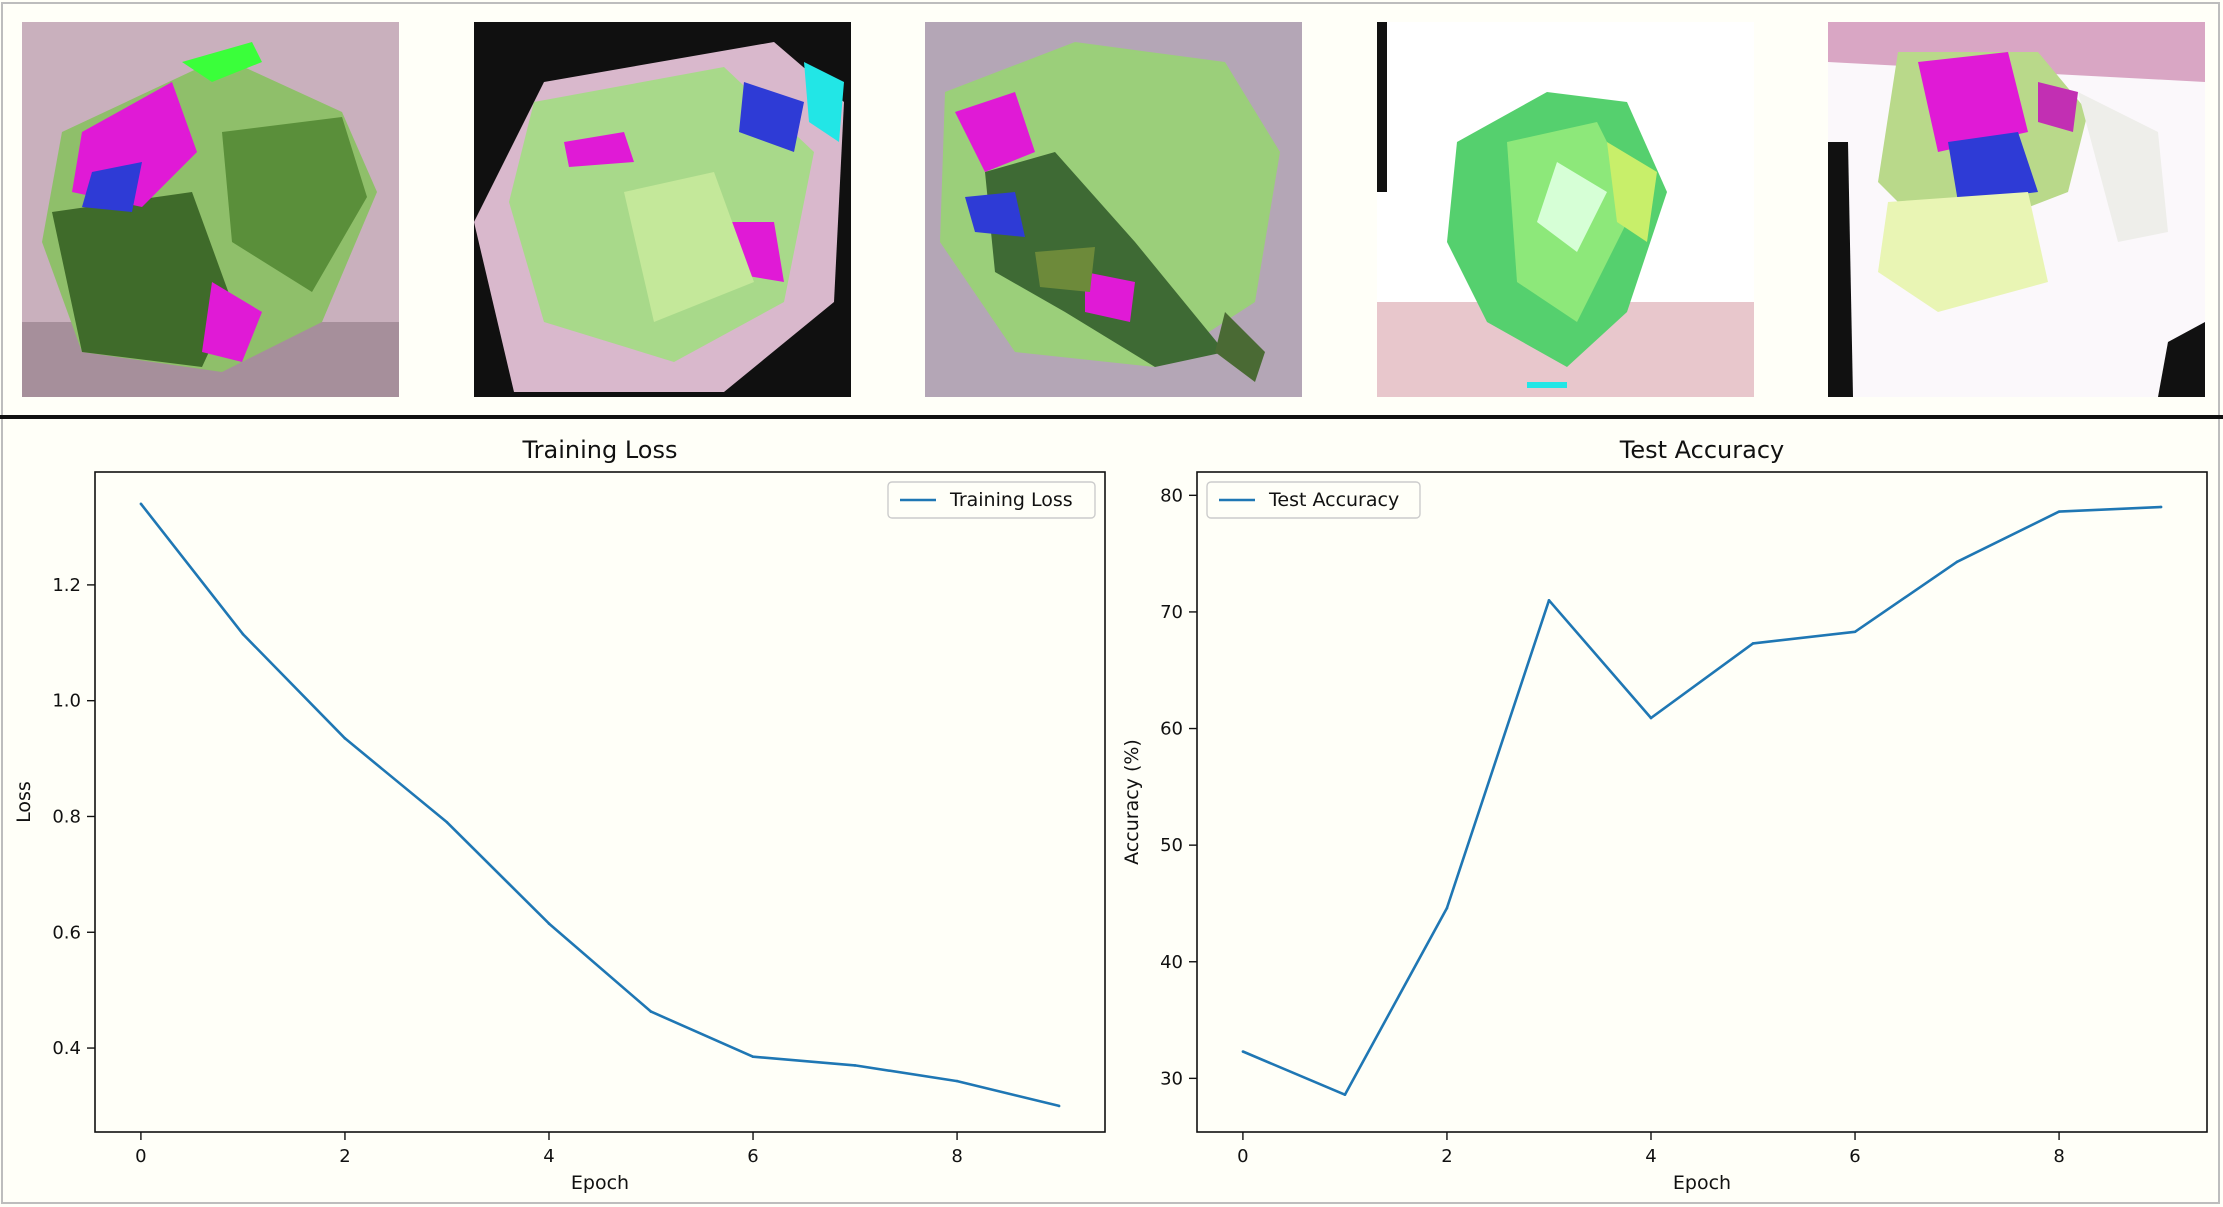  Describe the element at coordinates (1650, 1156) in the screenshot. I see `test-accuracy-x-tick-label: 4` at that location.